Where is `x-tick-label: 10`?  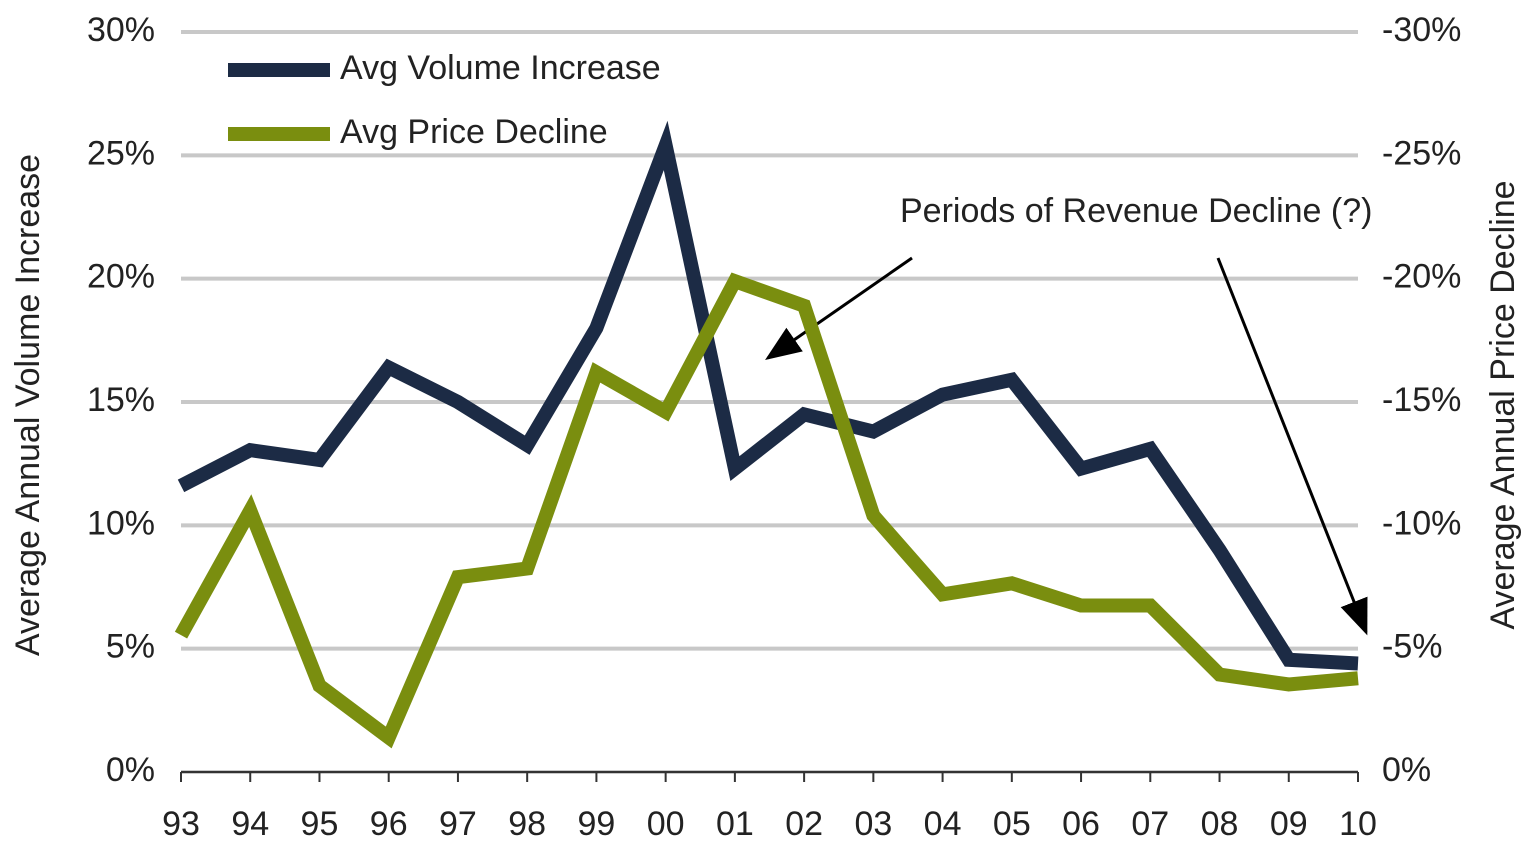
x-tick-label: 10 is located at coordinates (1358, 824).